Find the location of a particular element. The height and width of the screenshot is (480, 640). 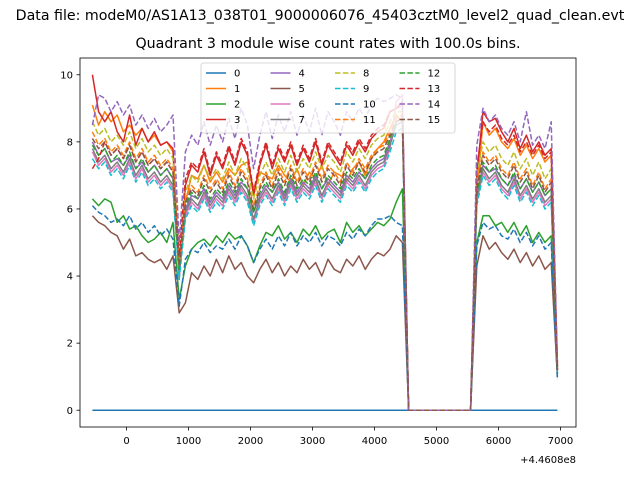

y-tick-label: 10 is located at coordinates (66, 75).